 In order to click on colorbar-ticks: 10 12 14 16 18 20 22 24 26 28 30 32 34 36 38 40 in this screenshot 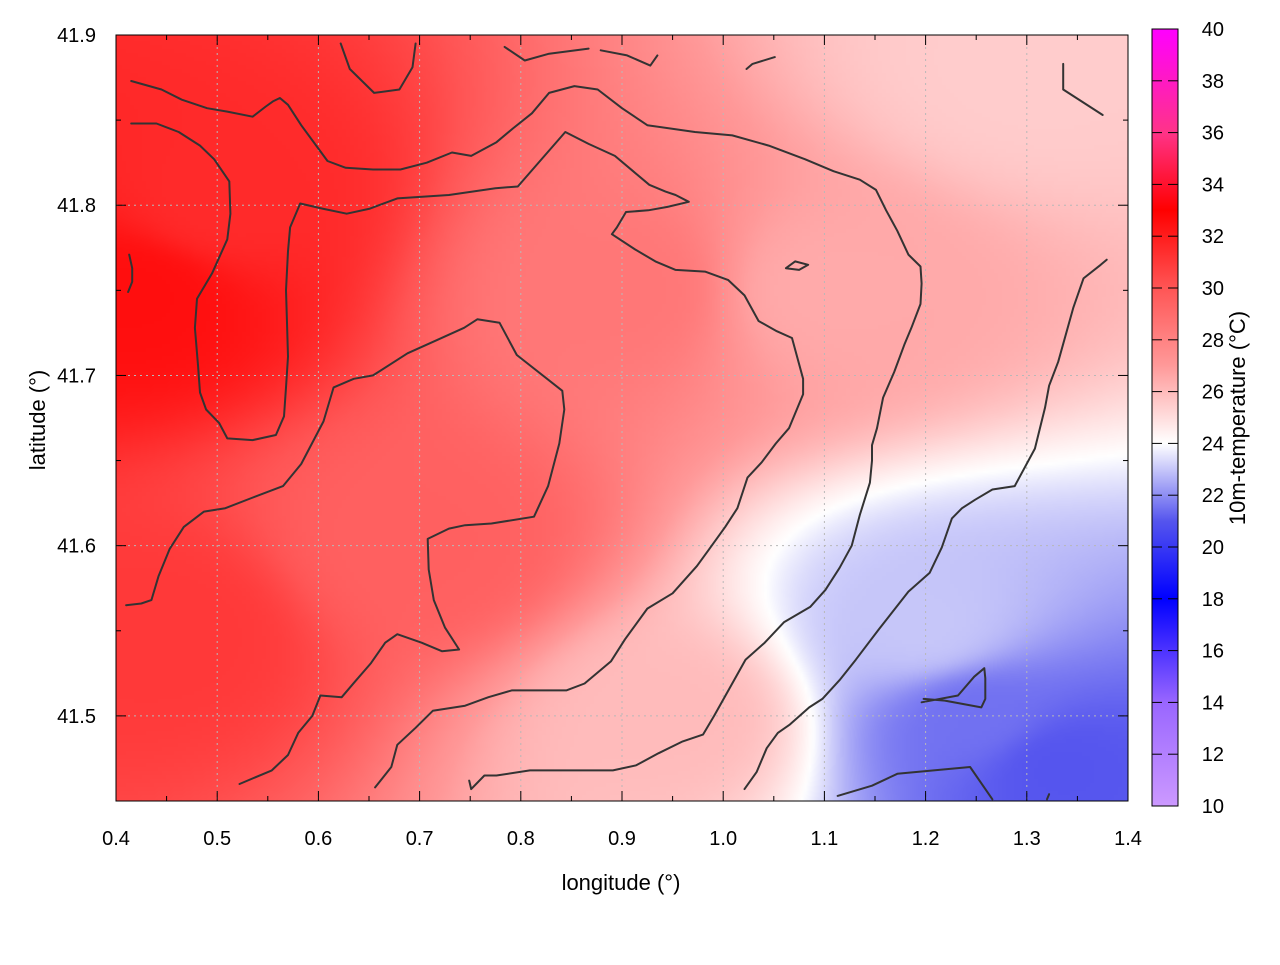, I will do `click(1188, 418)`.